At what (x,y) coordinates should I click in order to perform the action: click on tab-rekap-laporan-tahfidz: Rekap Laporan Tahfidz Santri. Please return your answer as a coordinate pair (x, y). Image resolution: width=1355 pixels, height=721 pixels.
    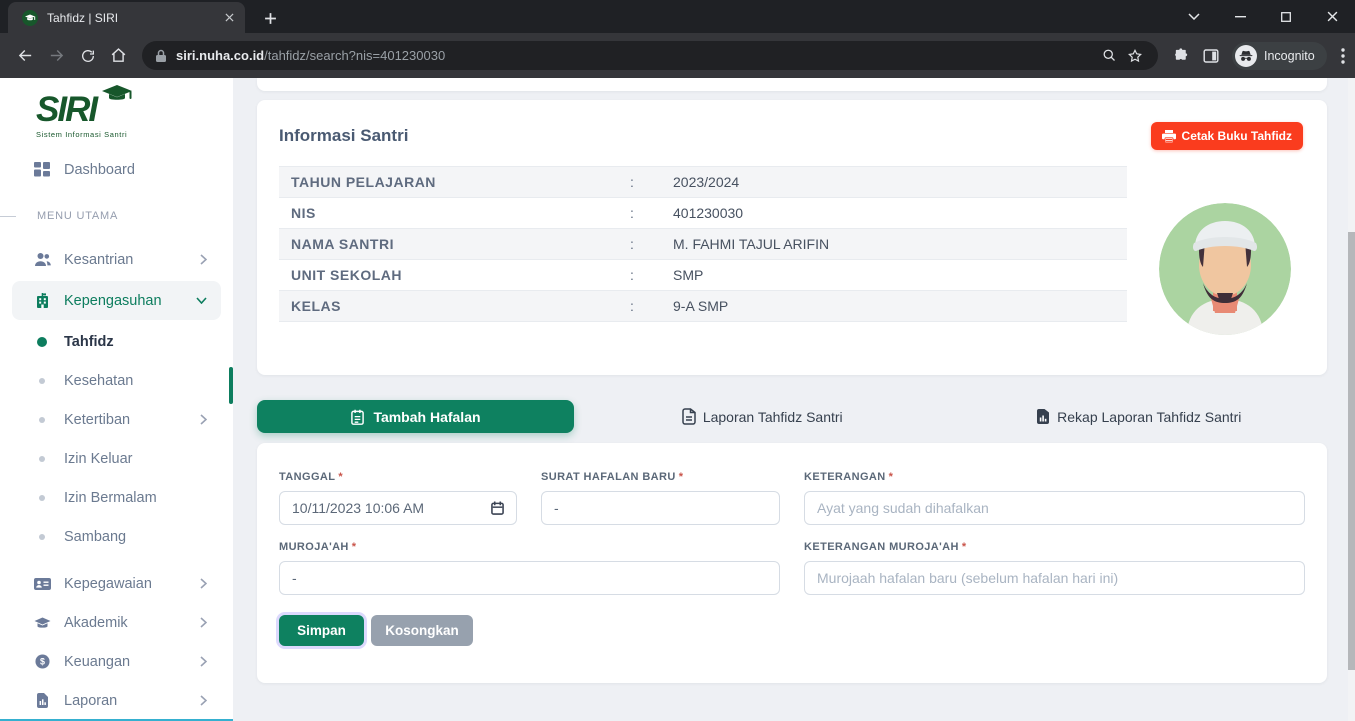
    Looking at the image, I should click on (1138, 416).